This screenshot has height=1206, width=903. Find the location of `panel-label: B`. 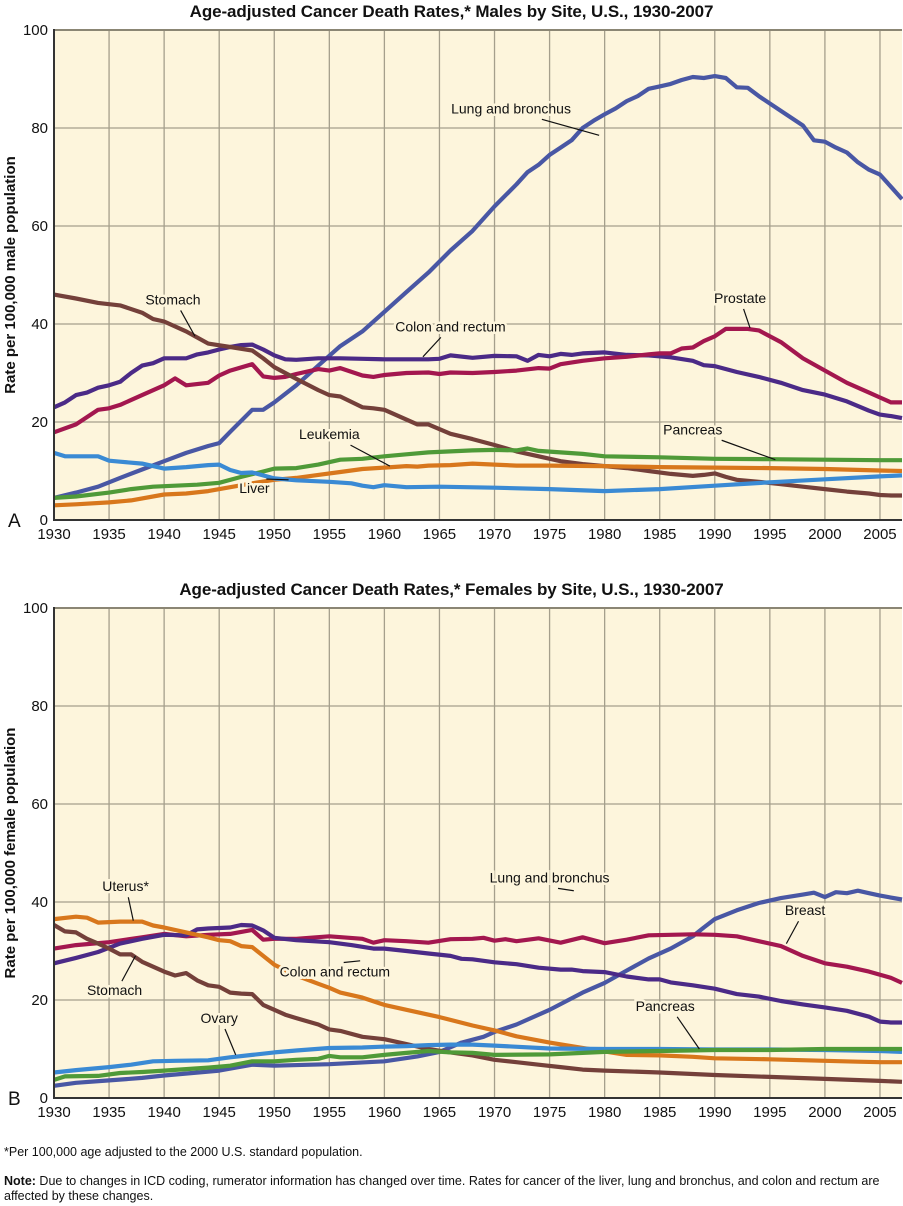

panel-label: B is located at coordinates (14, 1099).